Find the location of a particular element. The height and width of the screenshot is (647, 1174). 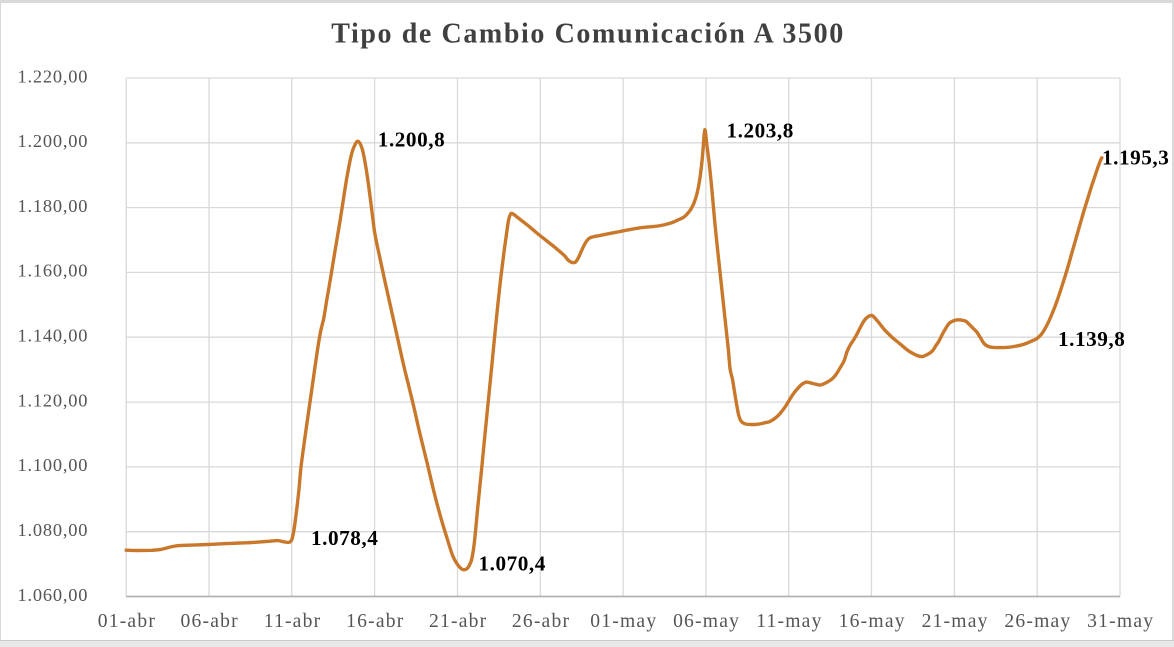

svg-text: 1.203,8 is located at coordinates (760, 131).